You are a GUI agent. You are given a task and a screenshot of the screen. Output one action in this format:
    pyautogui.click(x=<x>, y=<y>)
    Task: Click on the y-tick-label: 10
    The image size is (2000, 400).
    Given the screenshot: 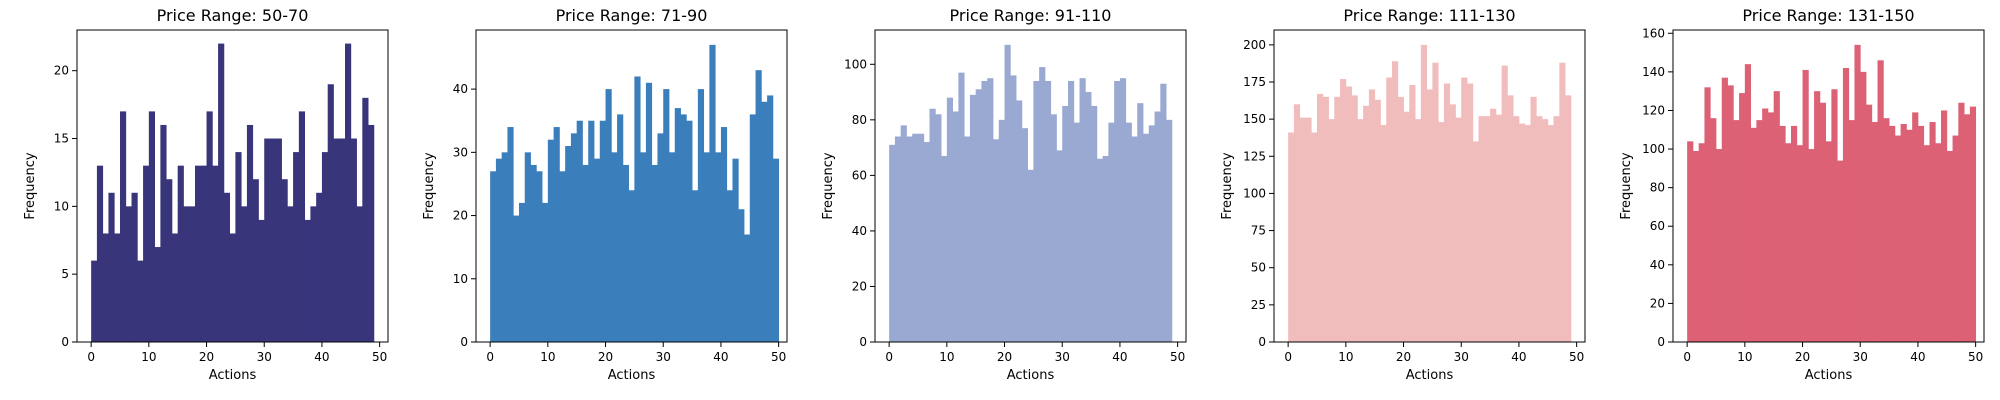 What is the action you would take?
    pyautogui.click(x=61, y=206)
    